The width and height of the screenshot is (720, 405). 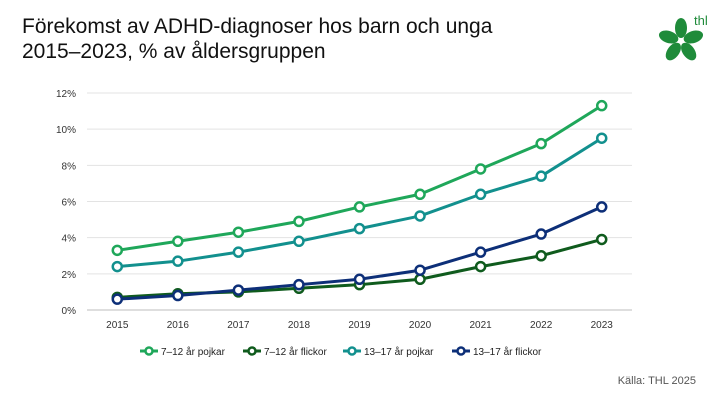 What do you see at coordinates (602, 325) in the screenshot?
I see `x-tick-label: 2023` at bounding box center [602, 325].